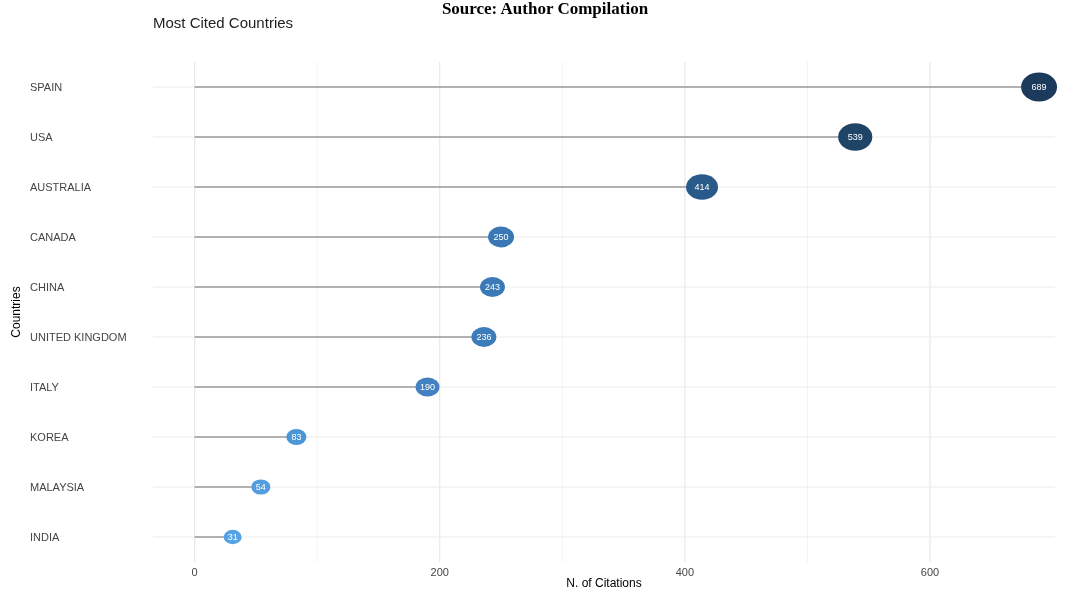  I want to click on x-tick-label: 600, so click(930, 572).